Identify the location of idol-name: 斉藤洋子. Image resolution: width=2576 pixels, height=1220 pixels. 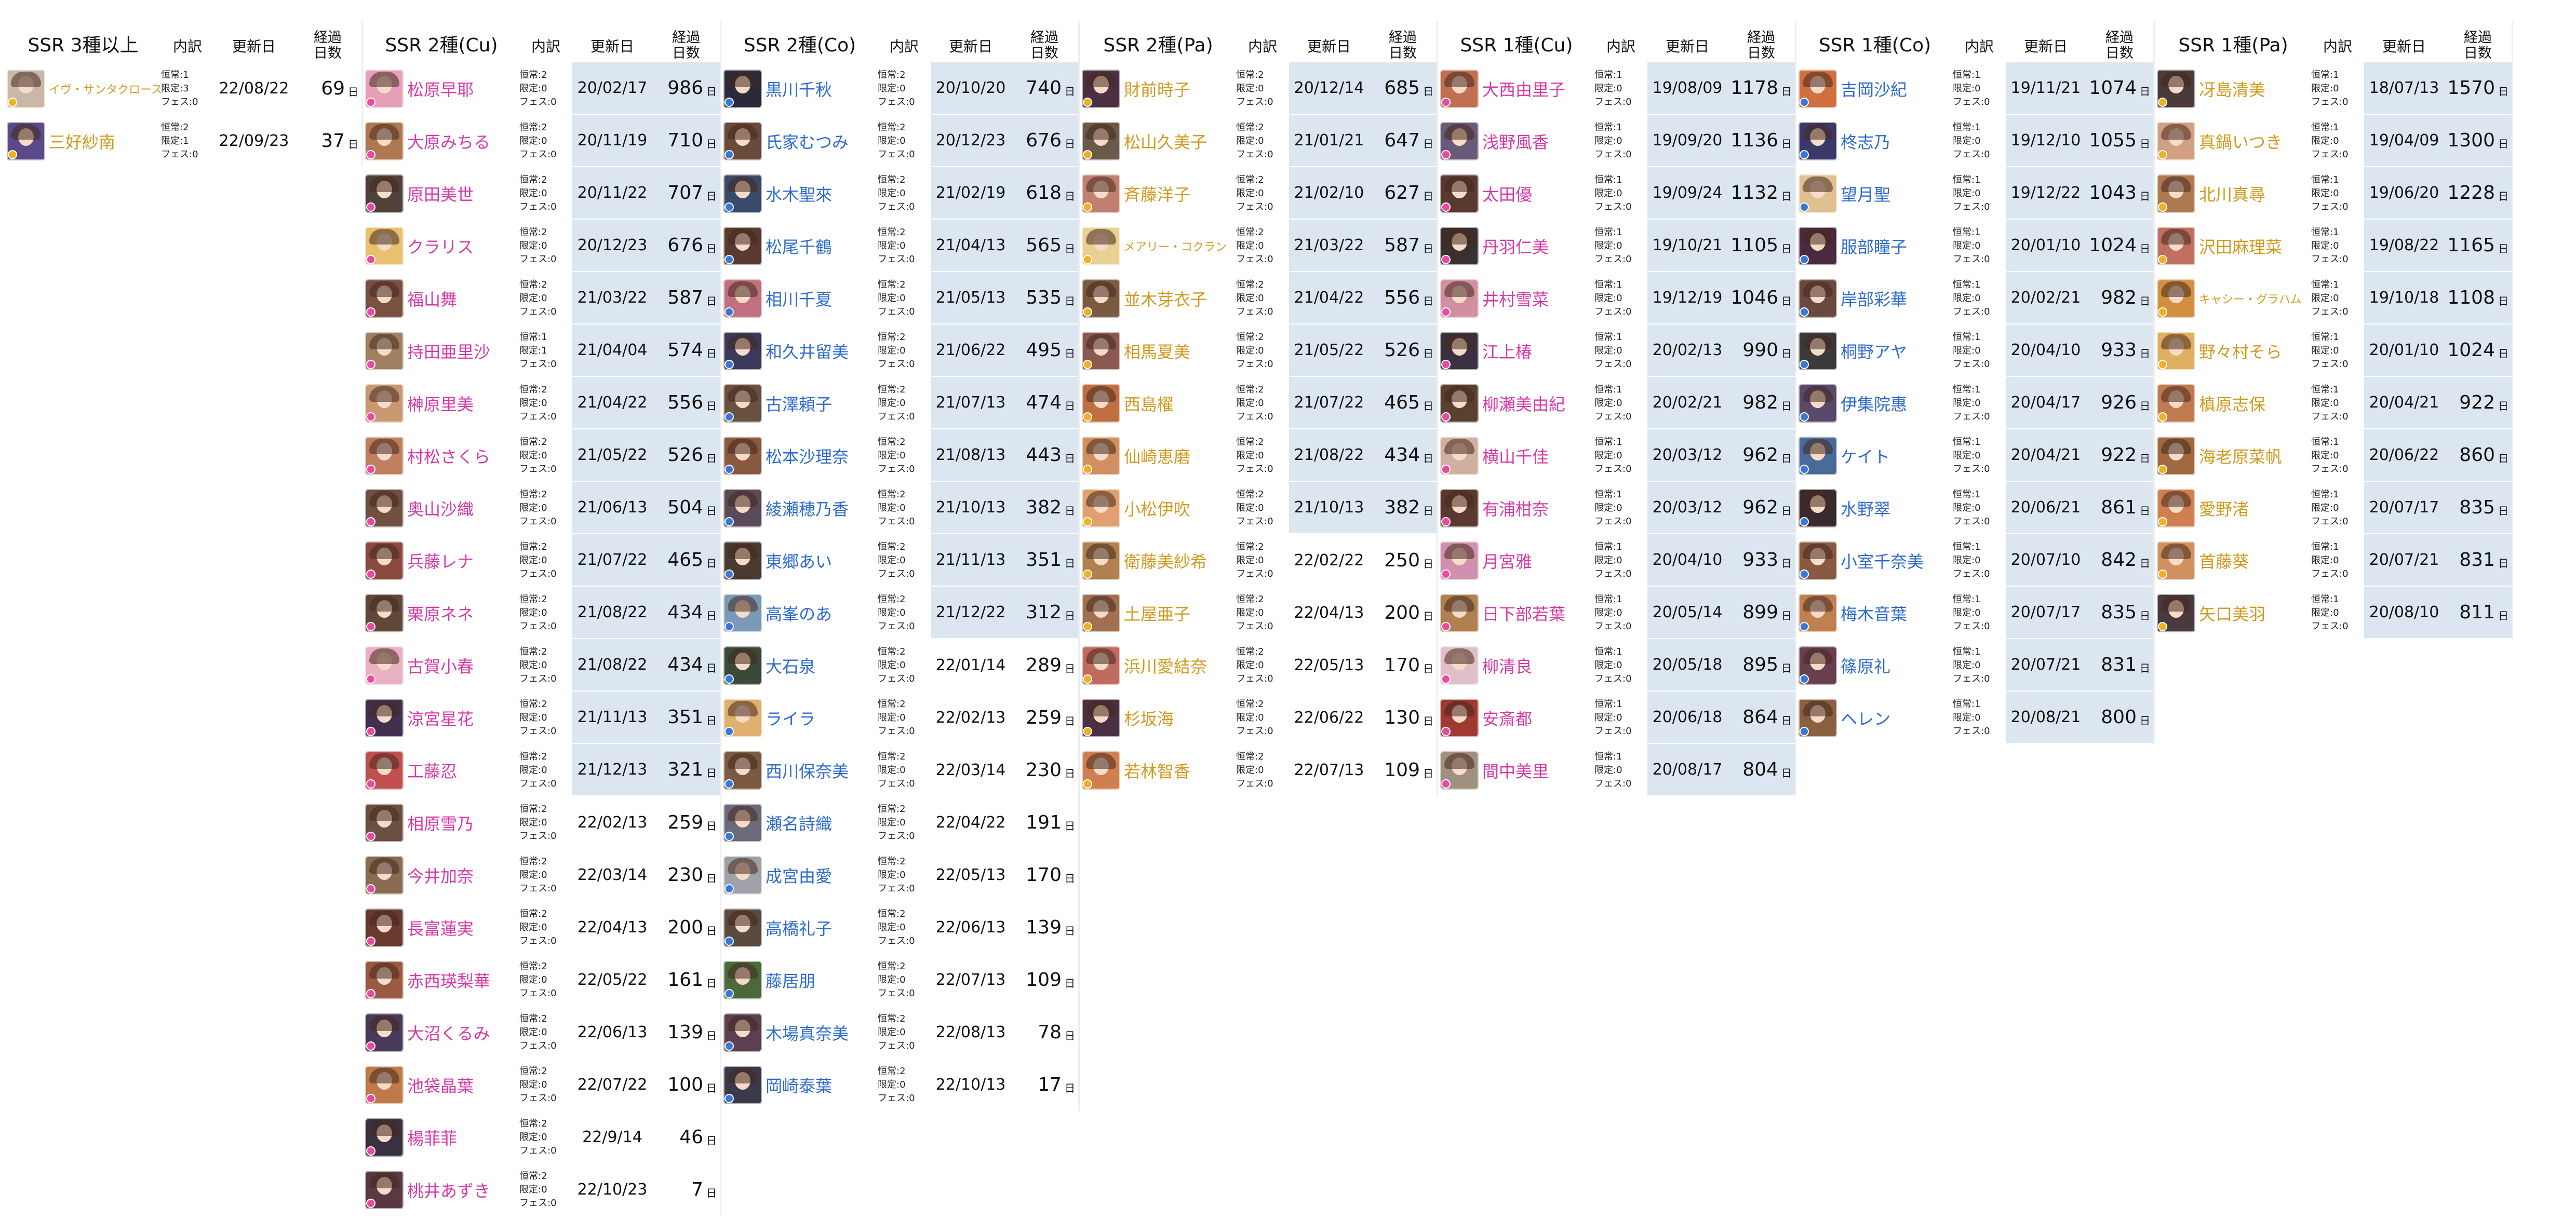
(1157, 194).